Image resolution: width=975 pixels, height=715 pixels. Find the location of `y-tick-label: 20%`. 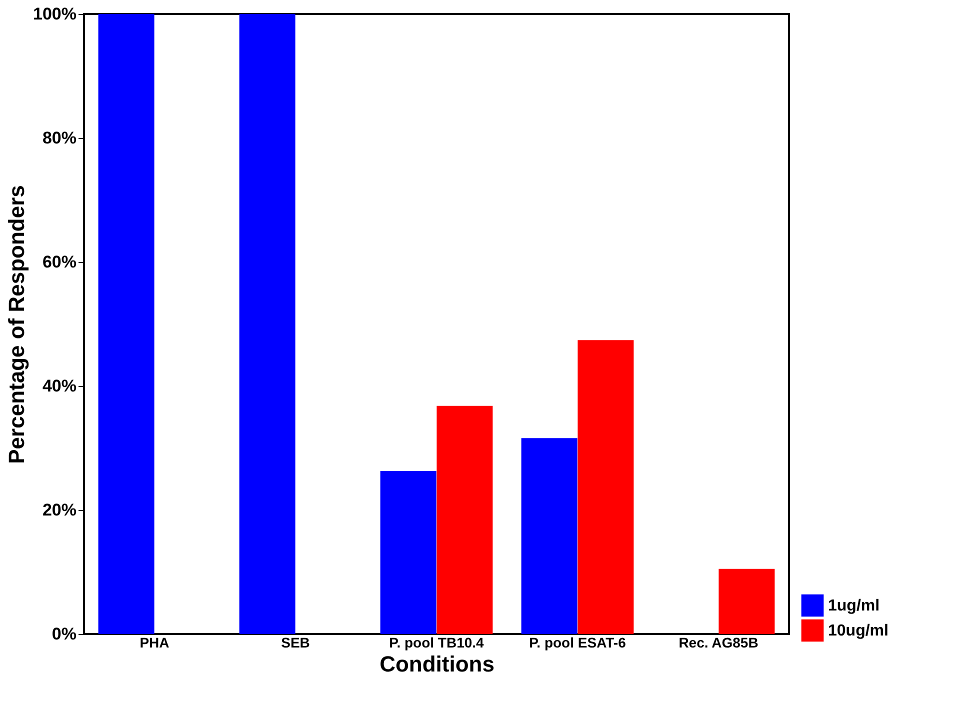

y-tick-label: 20% is located at coordinates (59, 510).